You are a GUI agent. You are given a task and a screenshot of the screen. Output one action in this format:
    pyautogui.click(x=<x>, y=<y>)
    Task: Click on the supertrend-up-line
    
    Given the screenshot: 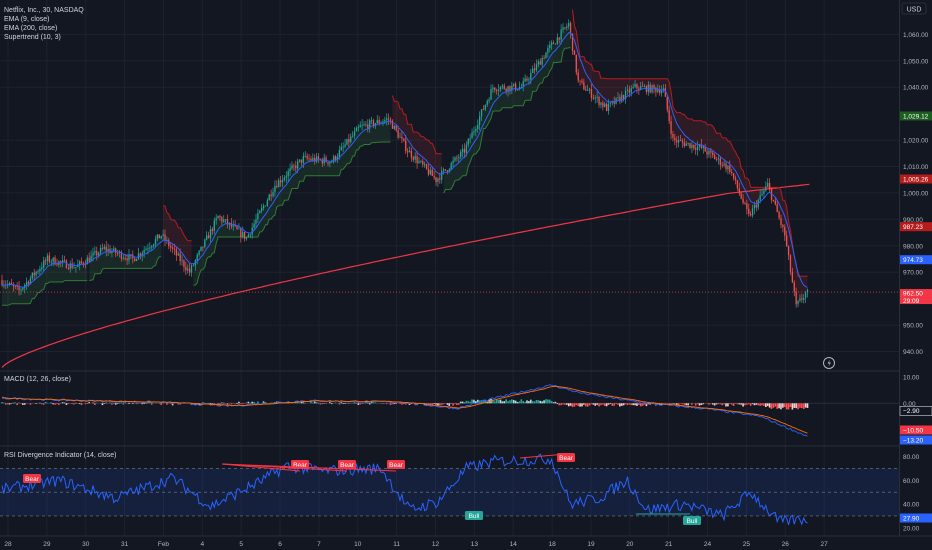 What is the action you would take?
    pyautogui.click(x=507, y=120)
    